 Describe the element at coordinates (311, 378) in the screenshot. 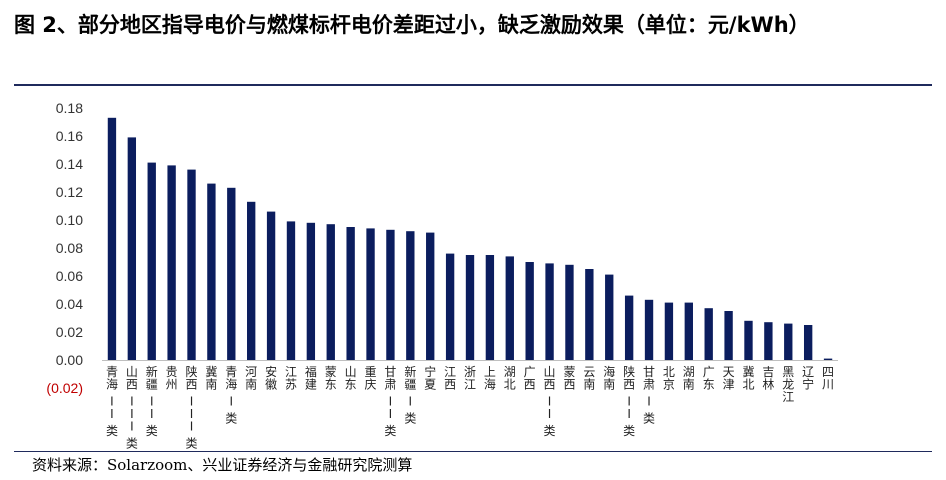

I see `x-category-label: 福建` at that location.